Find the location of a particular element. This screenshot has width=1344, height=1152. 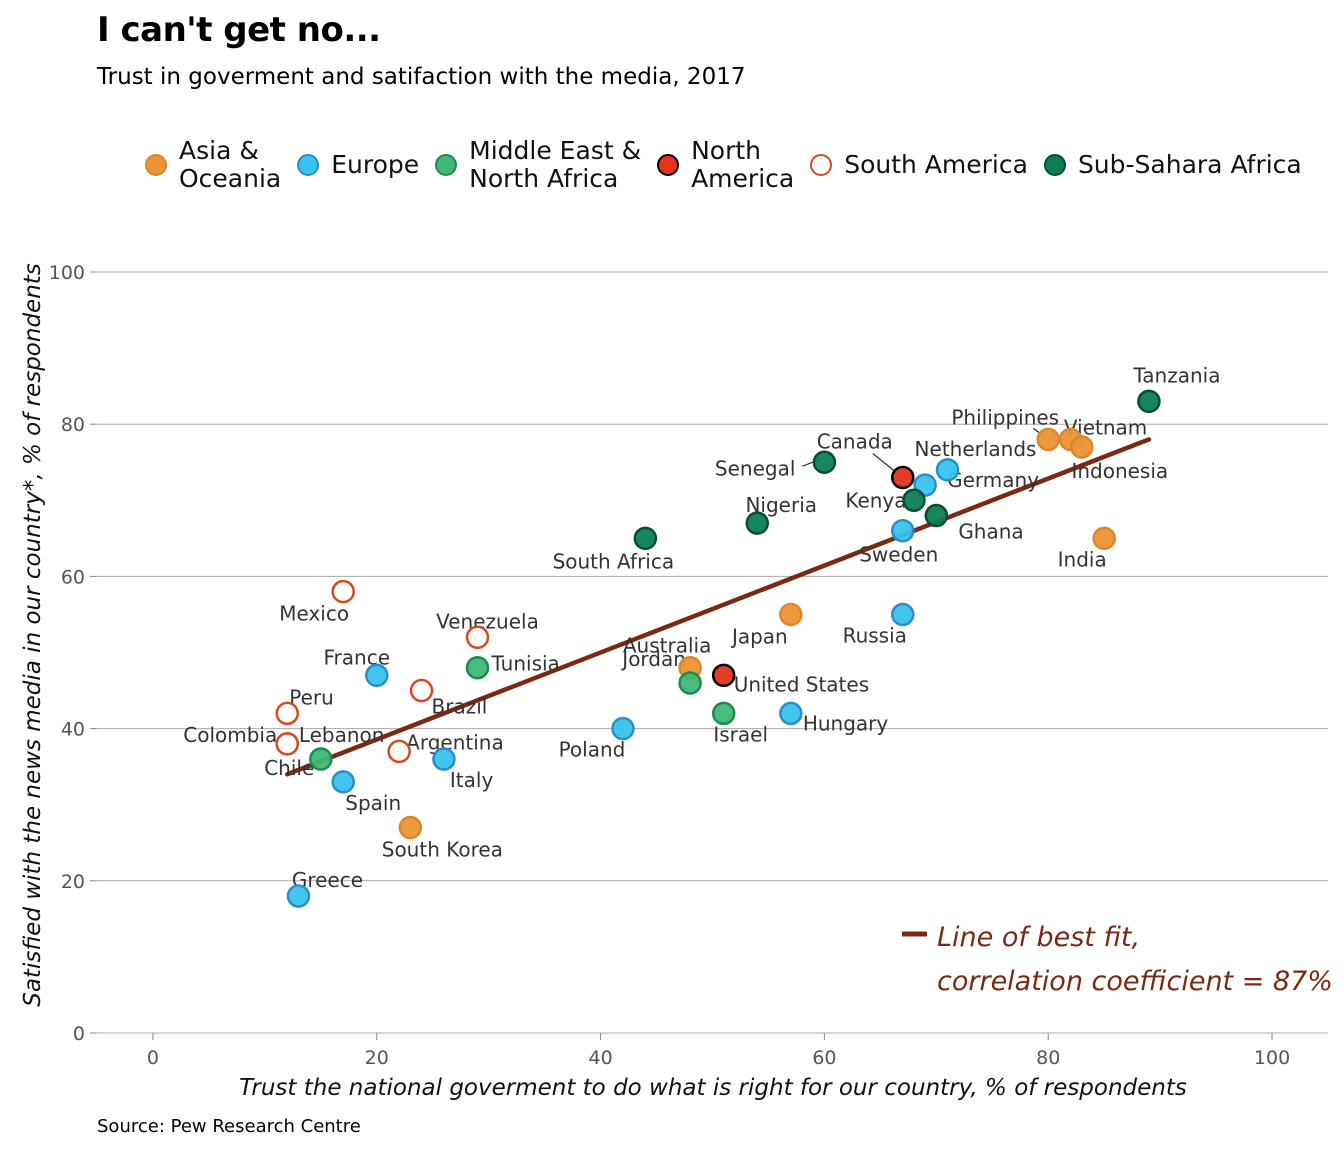

y-tick-label-100: 100 is located at coordinates (67, 273).